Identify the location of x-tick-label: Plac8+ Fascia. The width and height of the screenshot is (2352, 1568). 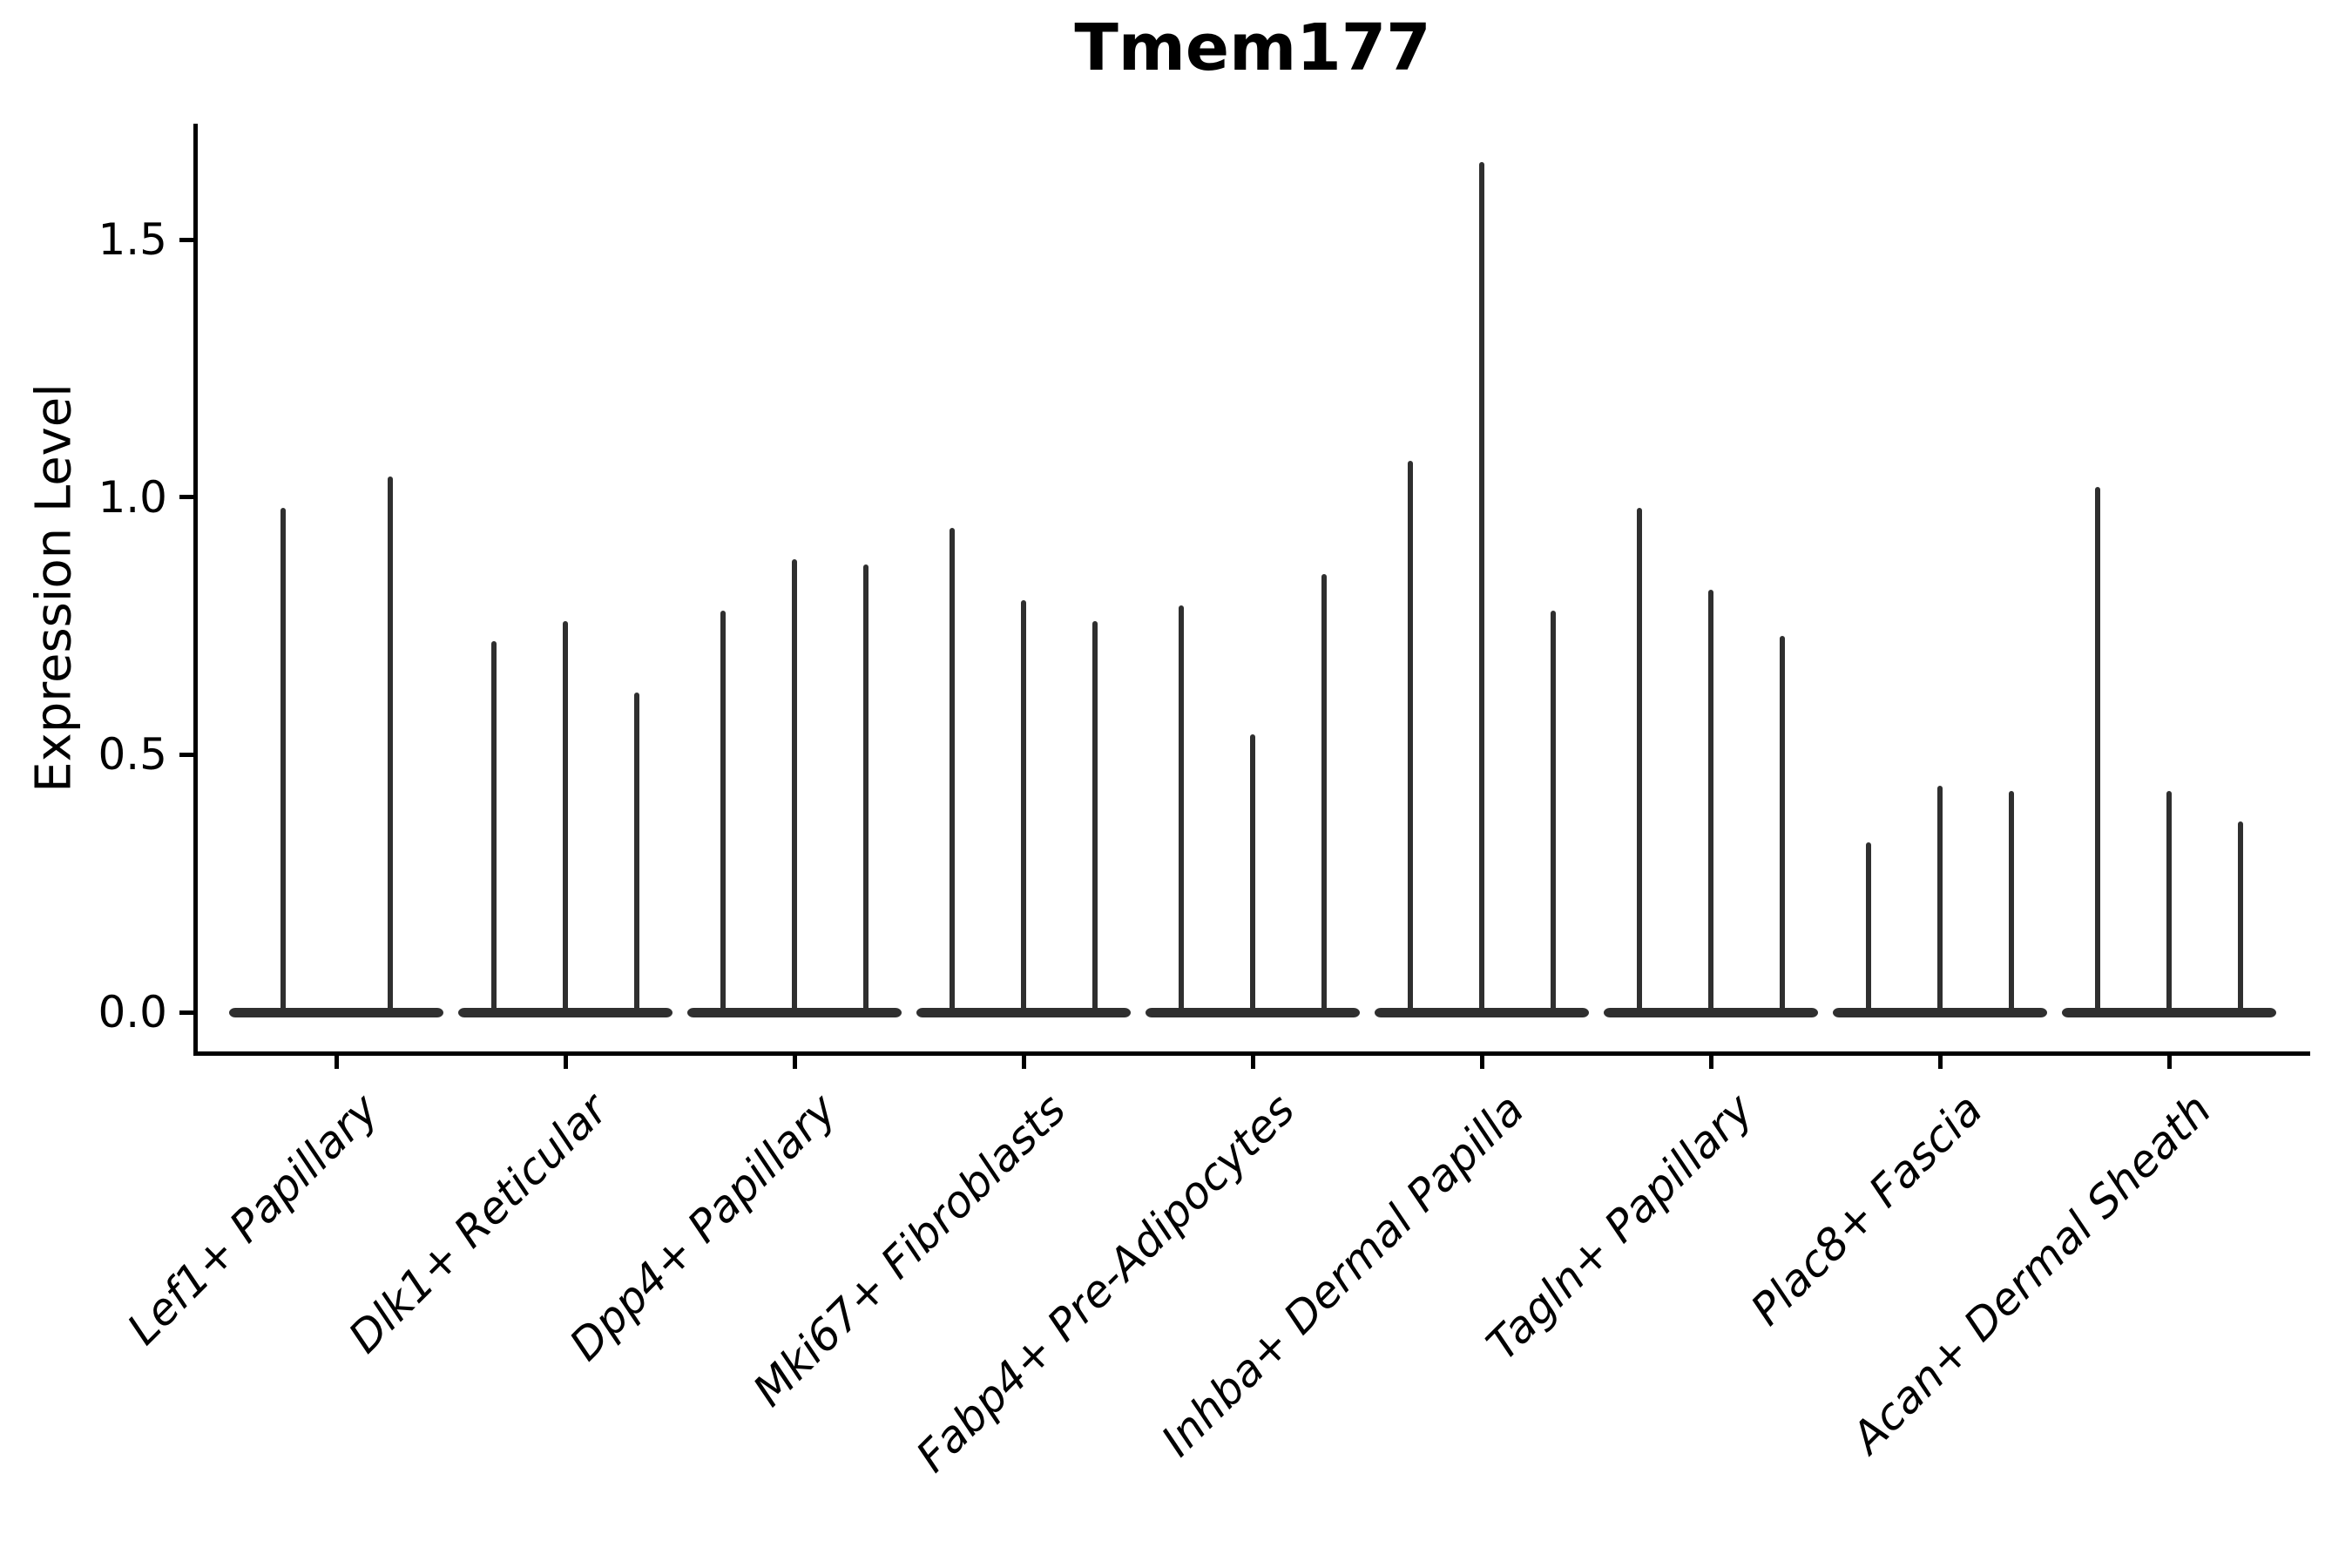
(1866, 1209).